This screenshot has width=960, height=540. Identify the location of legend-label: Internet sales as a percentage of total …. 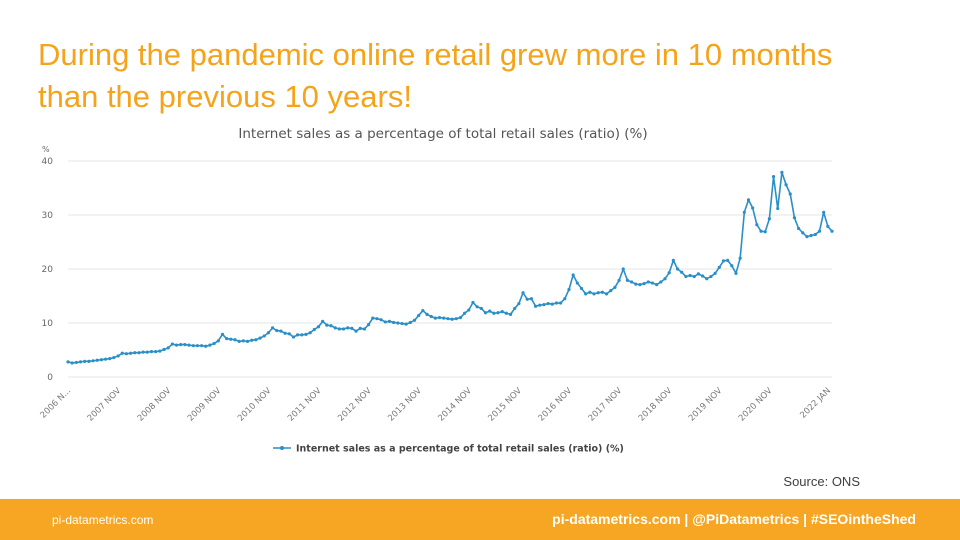
(460, 449).